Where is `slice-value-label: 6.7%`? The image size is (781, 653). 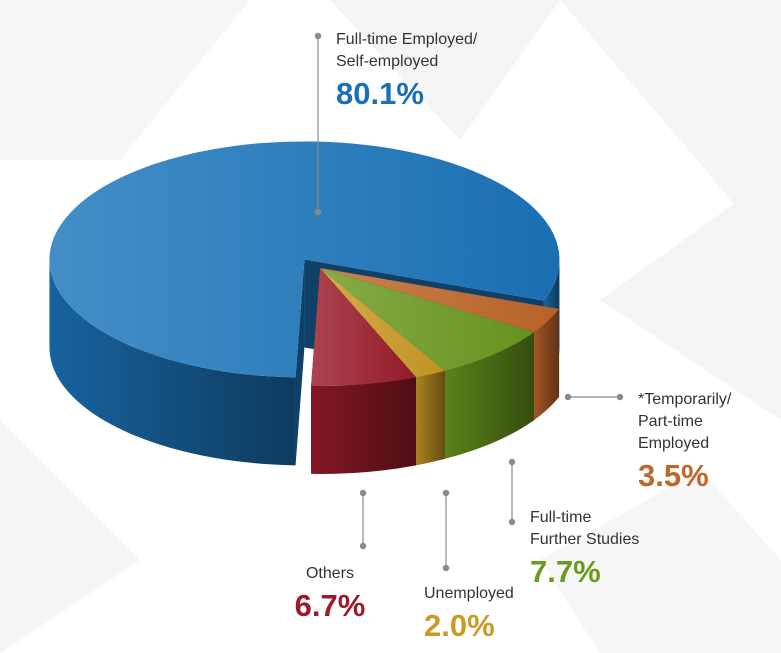
slice-value-label: 6.7% is located at coordinates (330, 605).